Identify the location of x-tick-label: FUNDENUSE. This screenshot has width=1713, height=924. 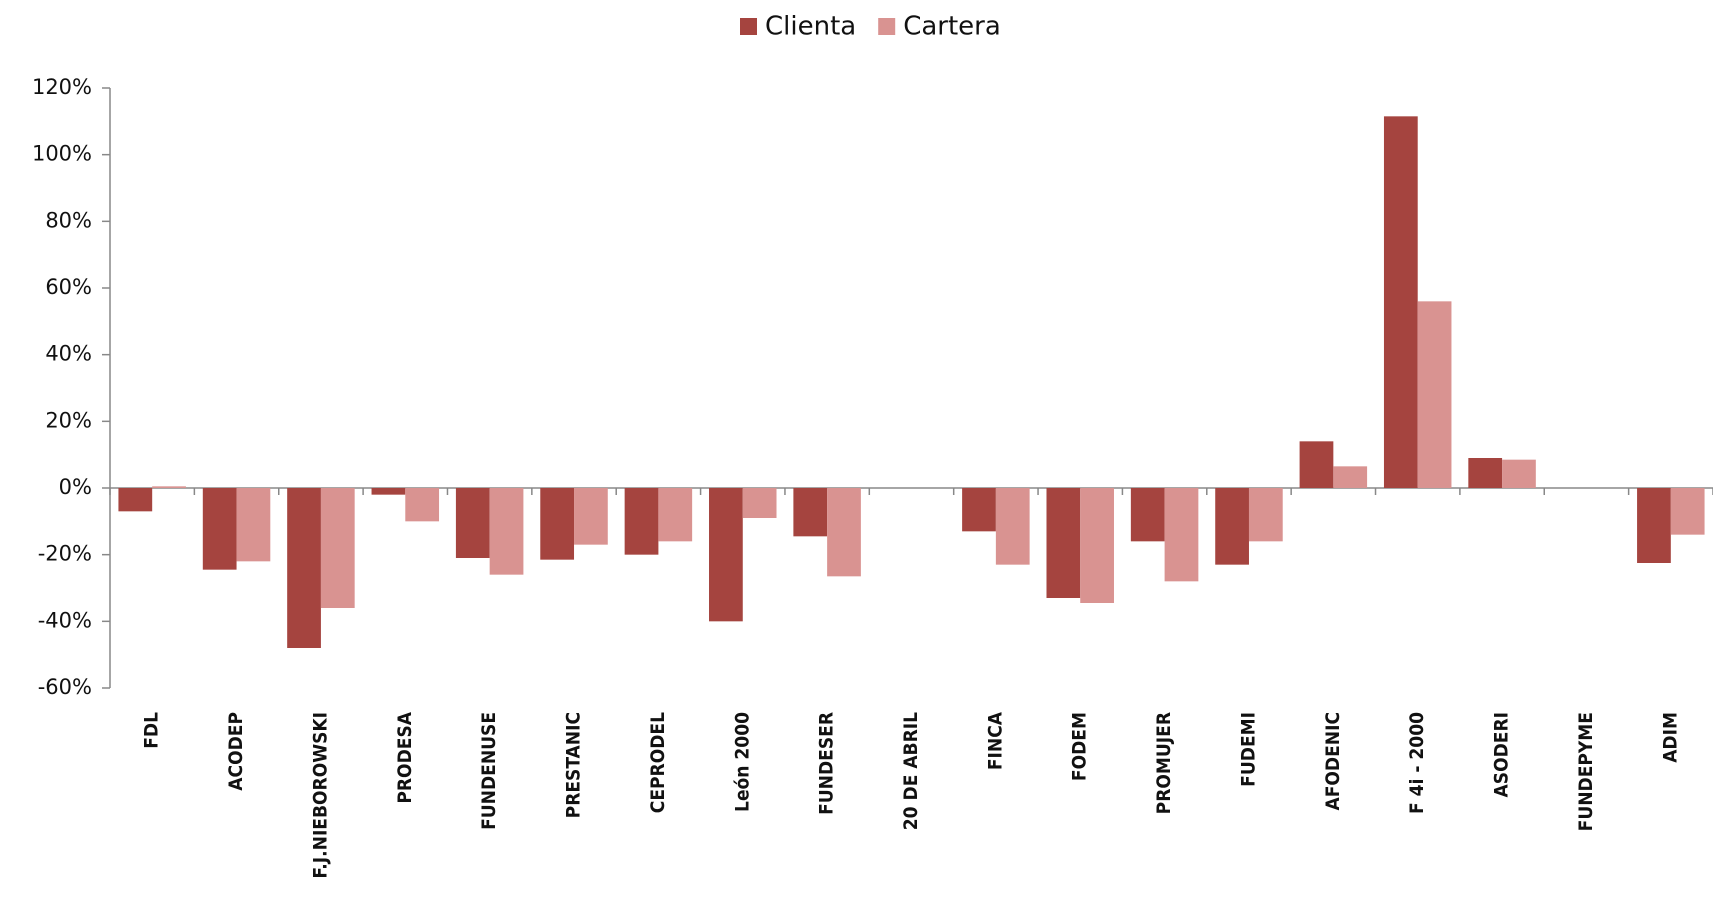
(489, 771).